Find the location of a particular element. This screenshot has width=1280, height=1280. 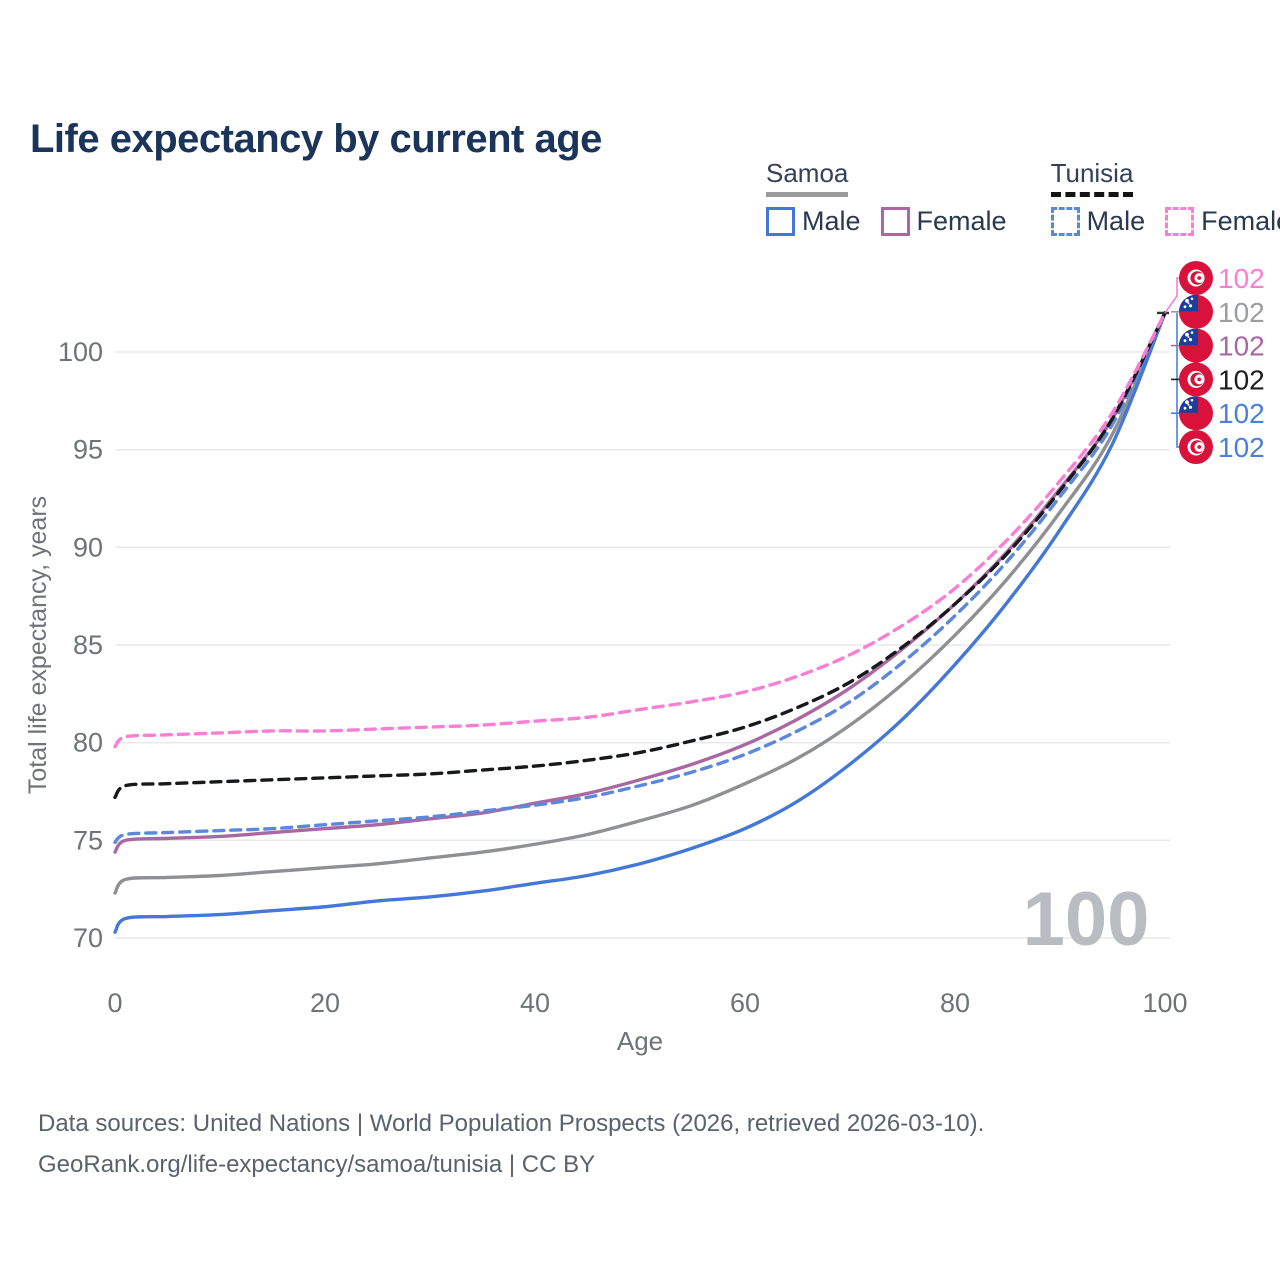

tunisia-female-swatch-icon is located at coordinates (1180, 221).